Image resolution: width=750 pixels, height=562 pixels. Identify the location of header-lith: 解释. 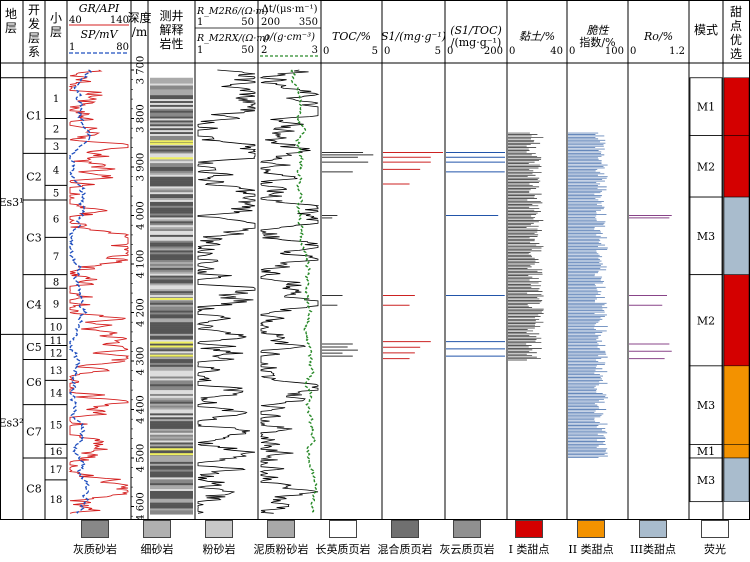
(171, 30).